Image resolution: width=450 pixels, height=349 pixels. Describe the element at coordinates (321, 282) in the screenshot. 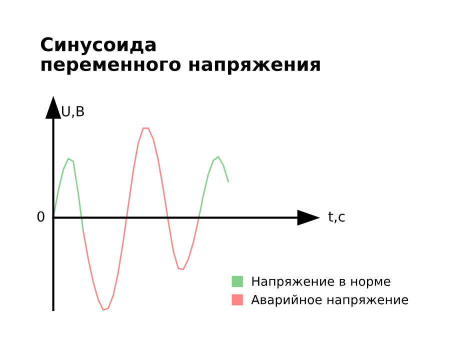

I see `legend-label: Напряжение в норме` at that location.